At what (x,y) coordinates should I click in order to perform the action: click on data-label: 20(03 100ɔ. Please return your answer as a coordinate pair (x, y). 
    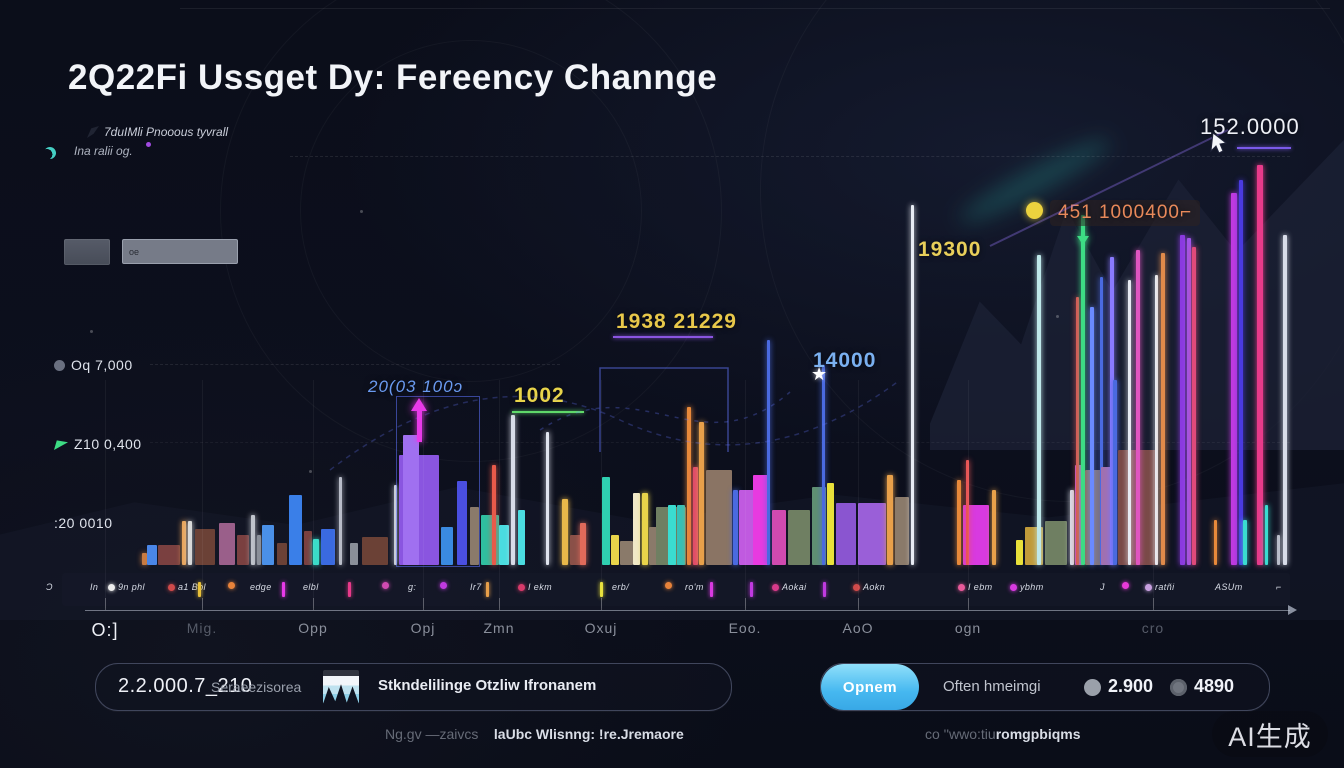
    Looking at the image, I should click on (416, 386).